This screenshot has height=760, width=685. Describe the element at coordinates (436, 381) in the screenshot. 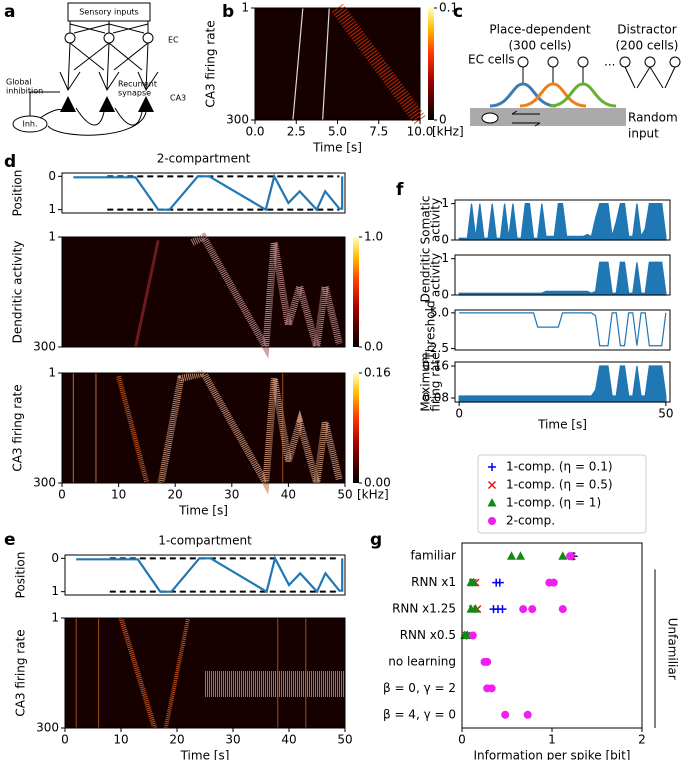

I see `y-axis-label: firing rate` at that location.